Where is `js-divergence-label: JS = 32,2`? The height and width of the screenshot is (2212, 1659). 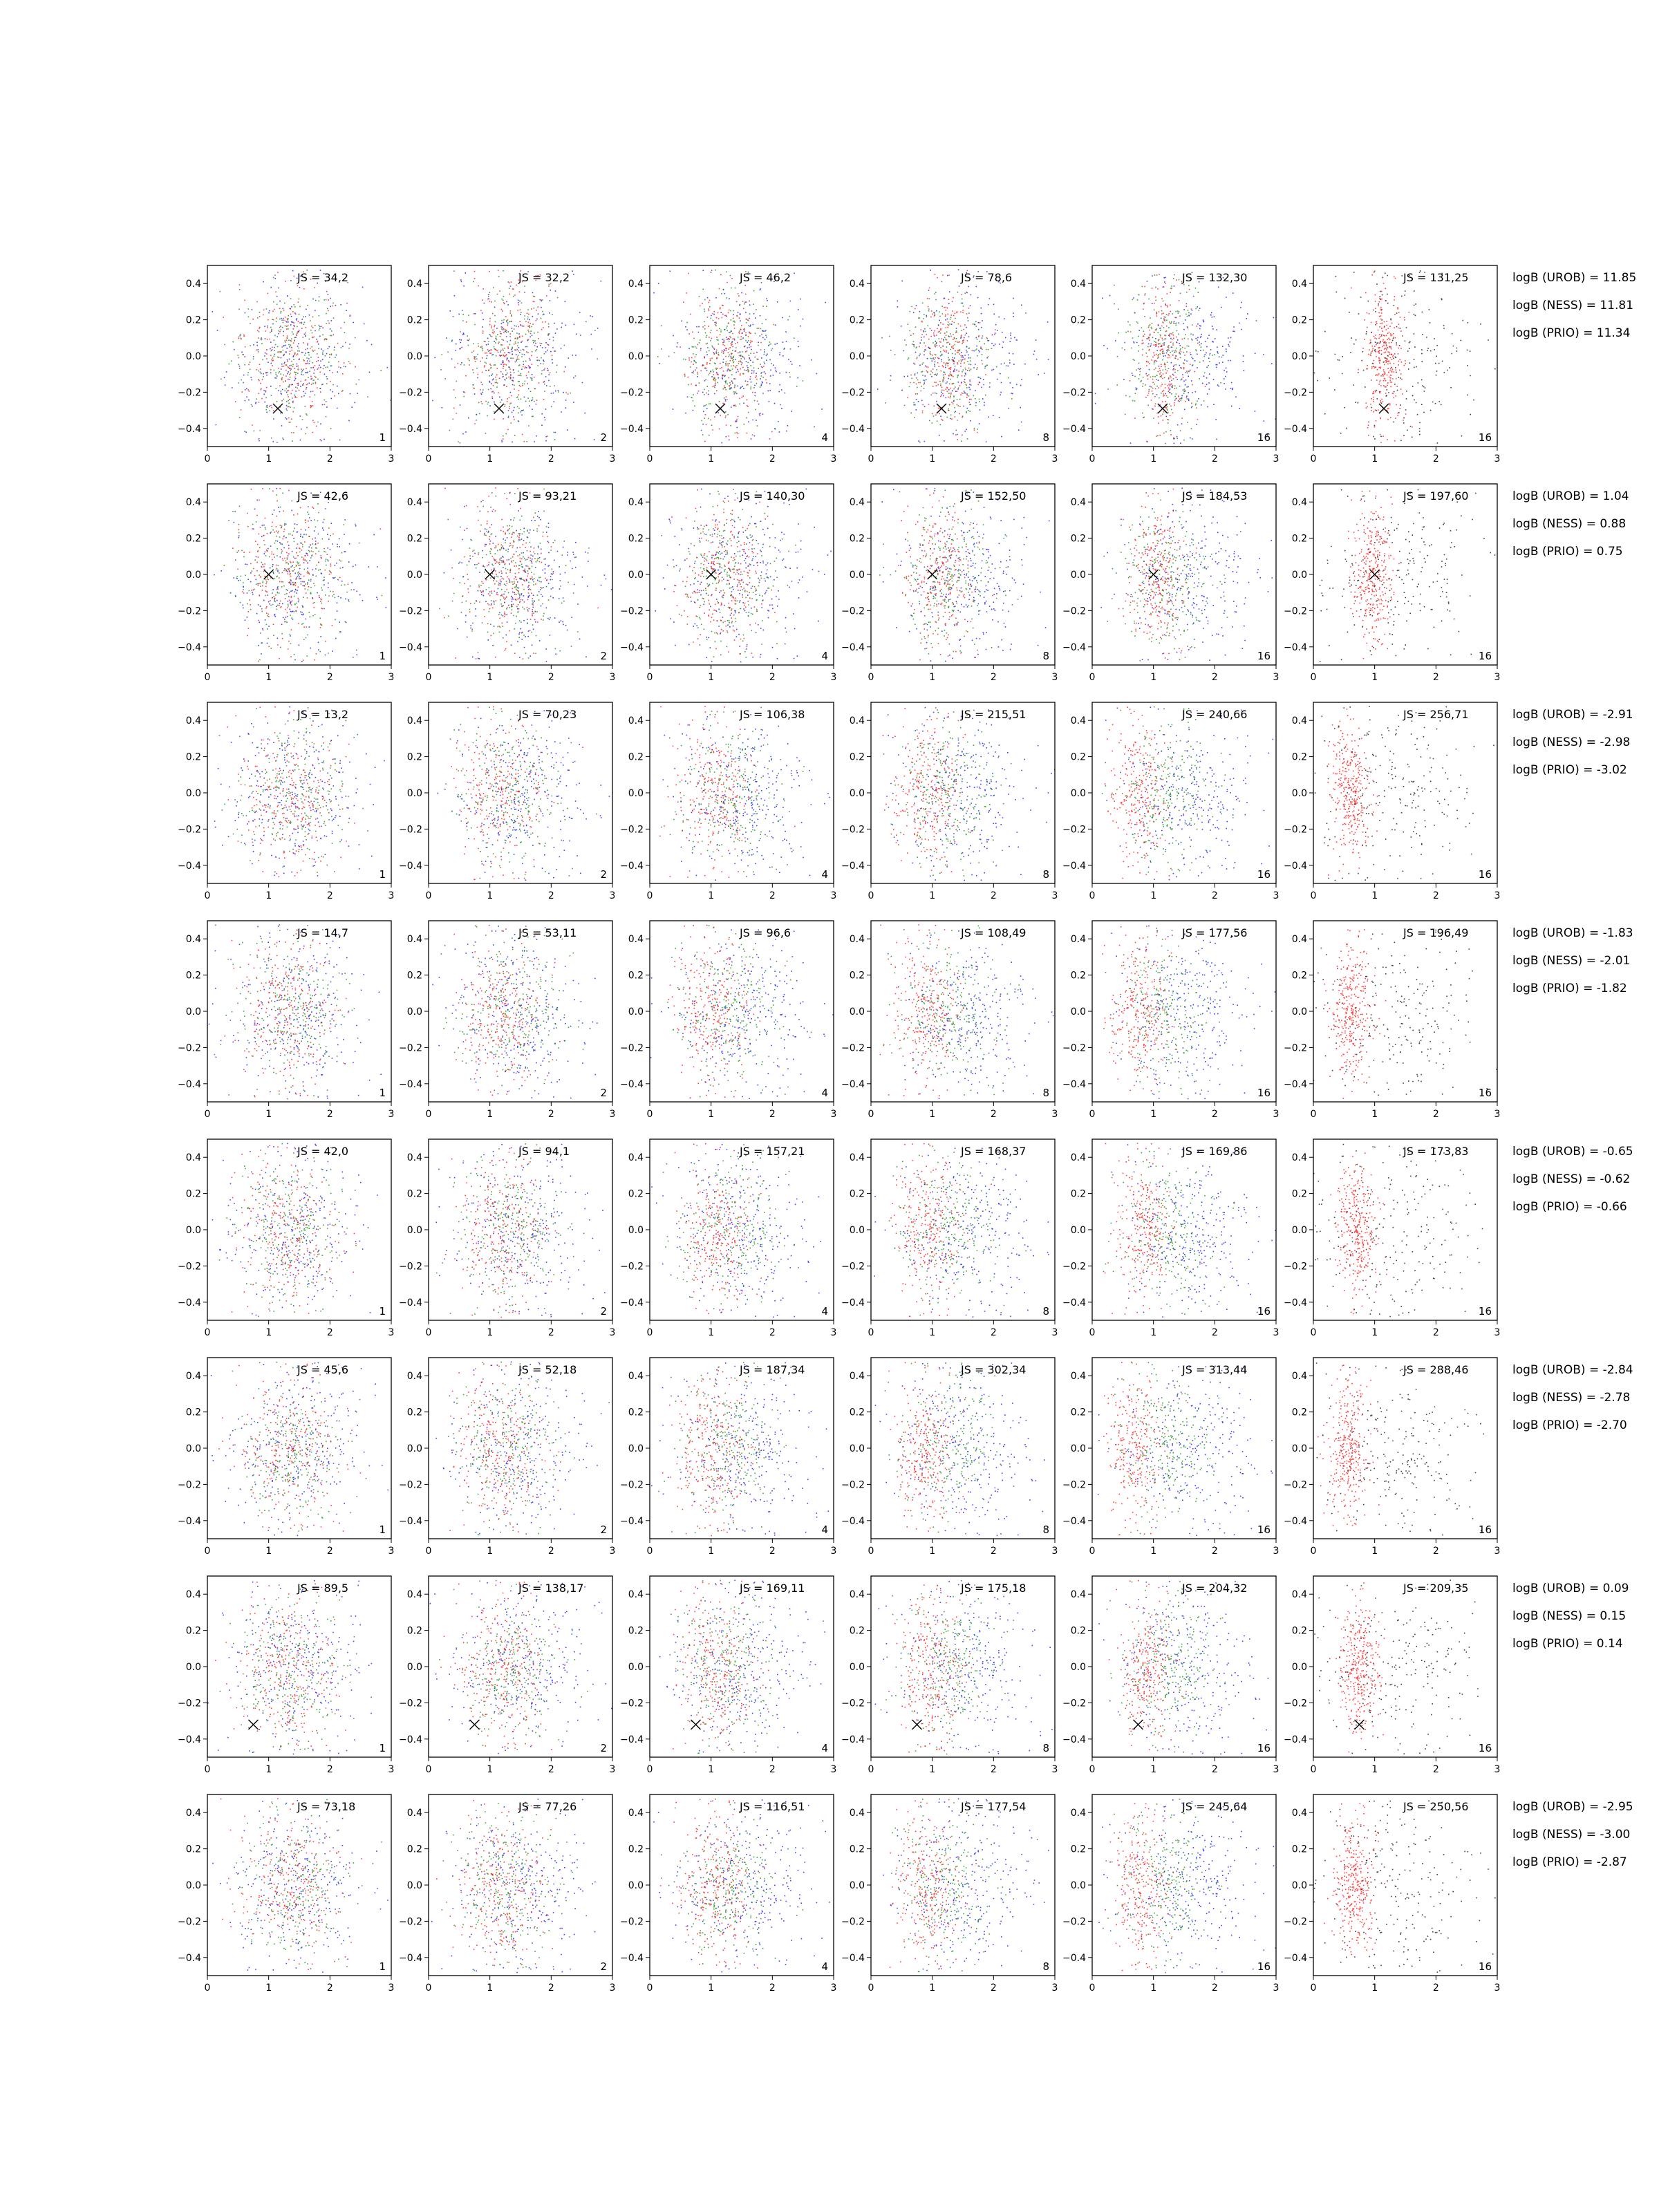 js-divergence-label: JS = 32,2 is located at coordinates (544, 277).